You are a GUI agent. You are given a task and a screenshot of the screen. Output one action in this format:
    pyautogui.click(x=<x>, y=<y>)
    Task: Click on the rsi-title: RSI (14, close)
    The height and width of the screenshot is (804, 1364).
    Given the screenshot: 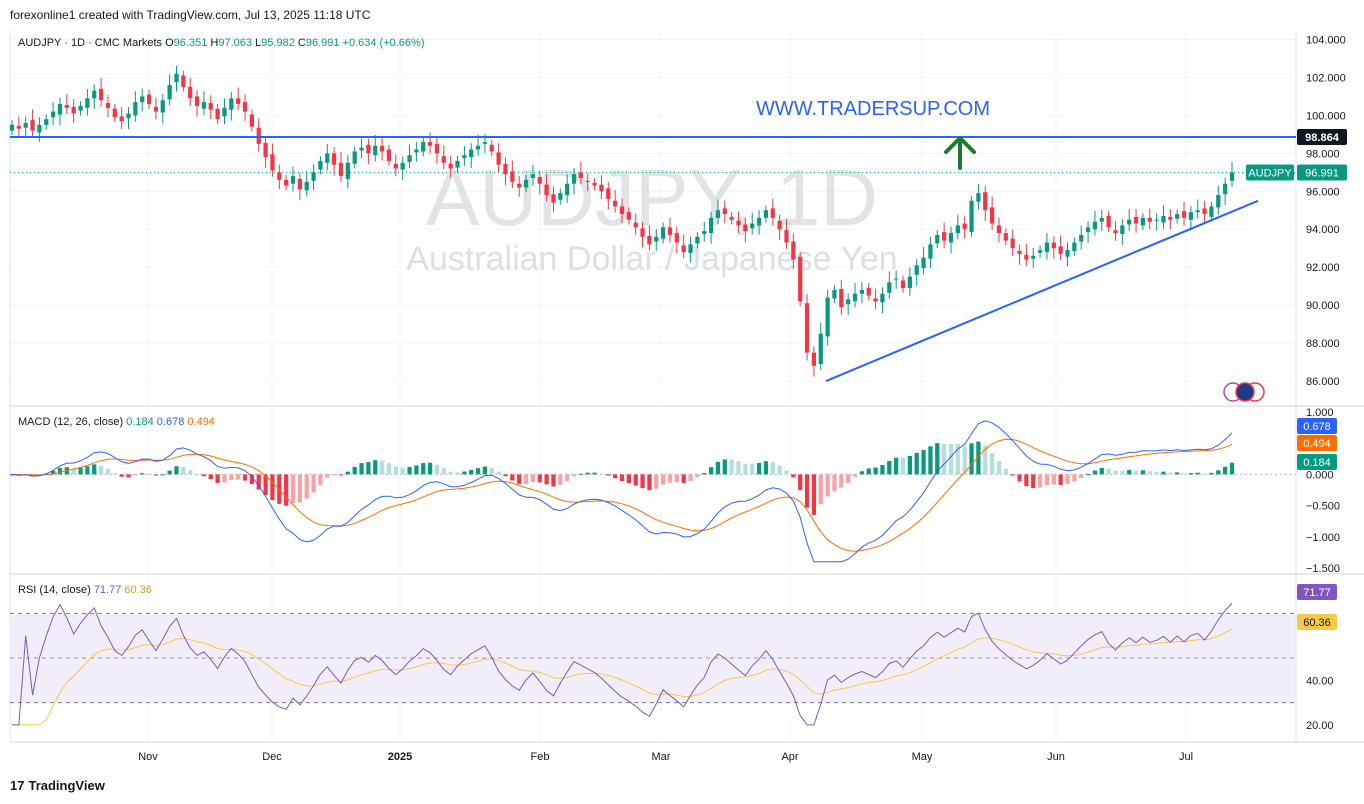 What is the action you would take?
    pyautogui.click(x=54, y=590)
    